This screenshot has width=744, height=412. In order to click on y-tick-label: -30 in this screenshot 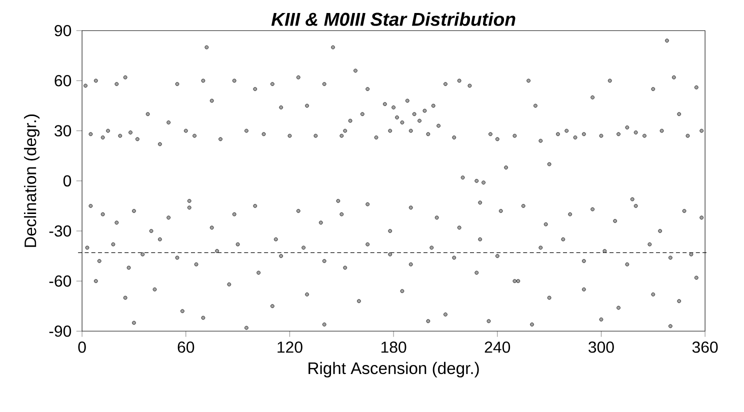, I will do `click(60, 231)`.